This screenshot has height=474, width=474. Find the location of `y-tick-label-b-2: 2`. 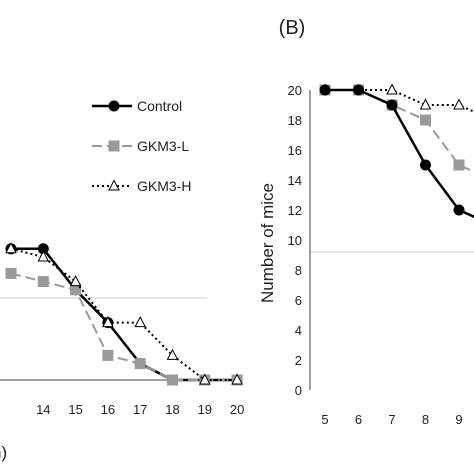

y-tick-label-b-2: 2 is located at coordinates (298, 360).